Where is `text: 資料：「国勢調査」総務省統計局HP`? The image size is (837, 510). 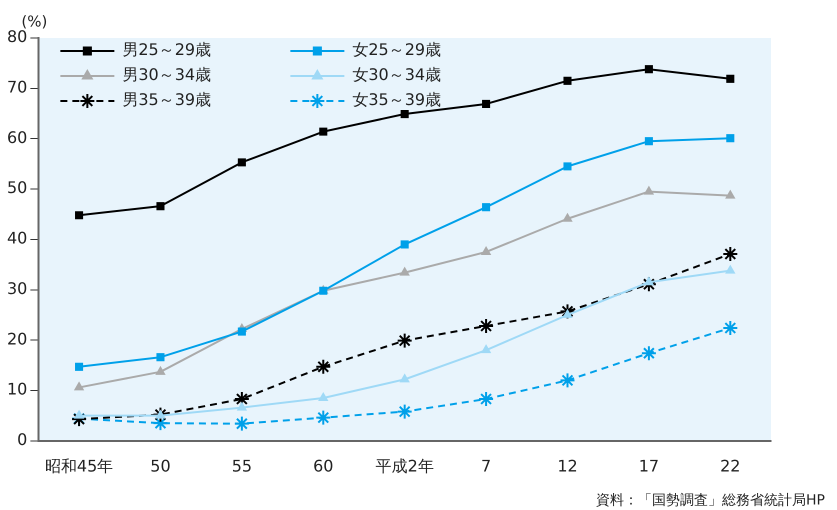 text: 資料：「国勢調査」総務省統計局HP is located at coordinates (710, 500).